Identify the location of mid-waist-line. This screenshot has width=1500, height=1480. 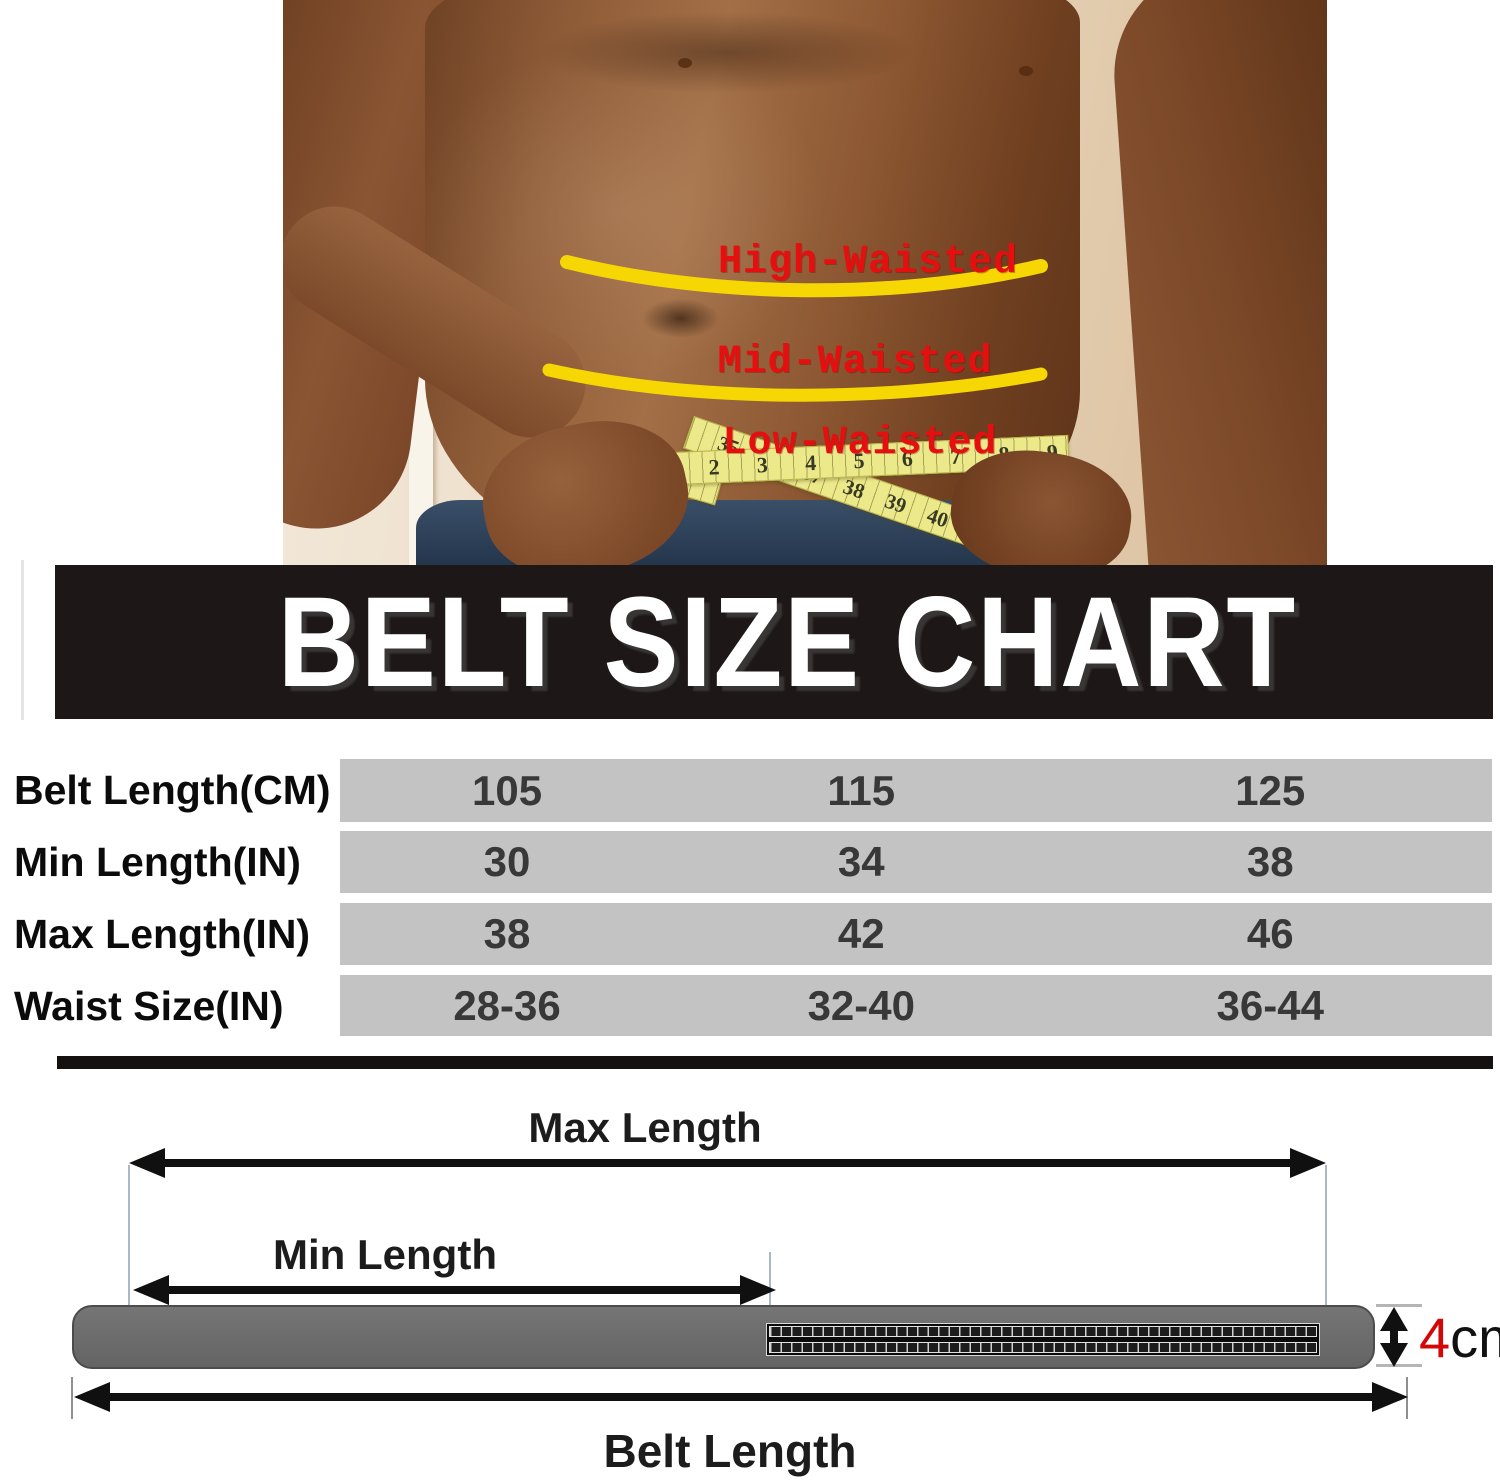
(795, 382).